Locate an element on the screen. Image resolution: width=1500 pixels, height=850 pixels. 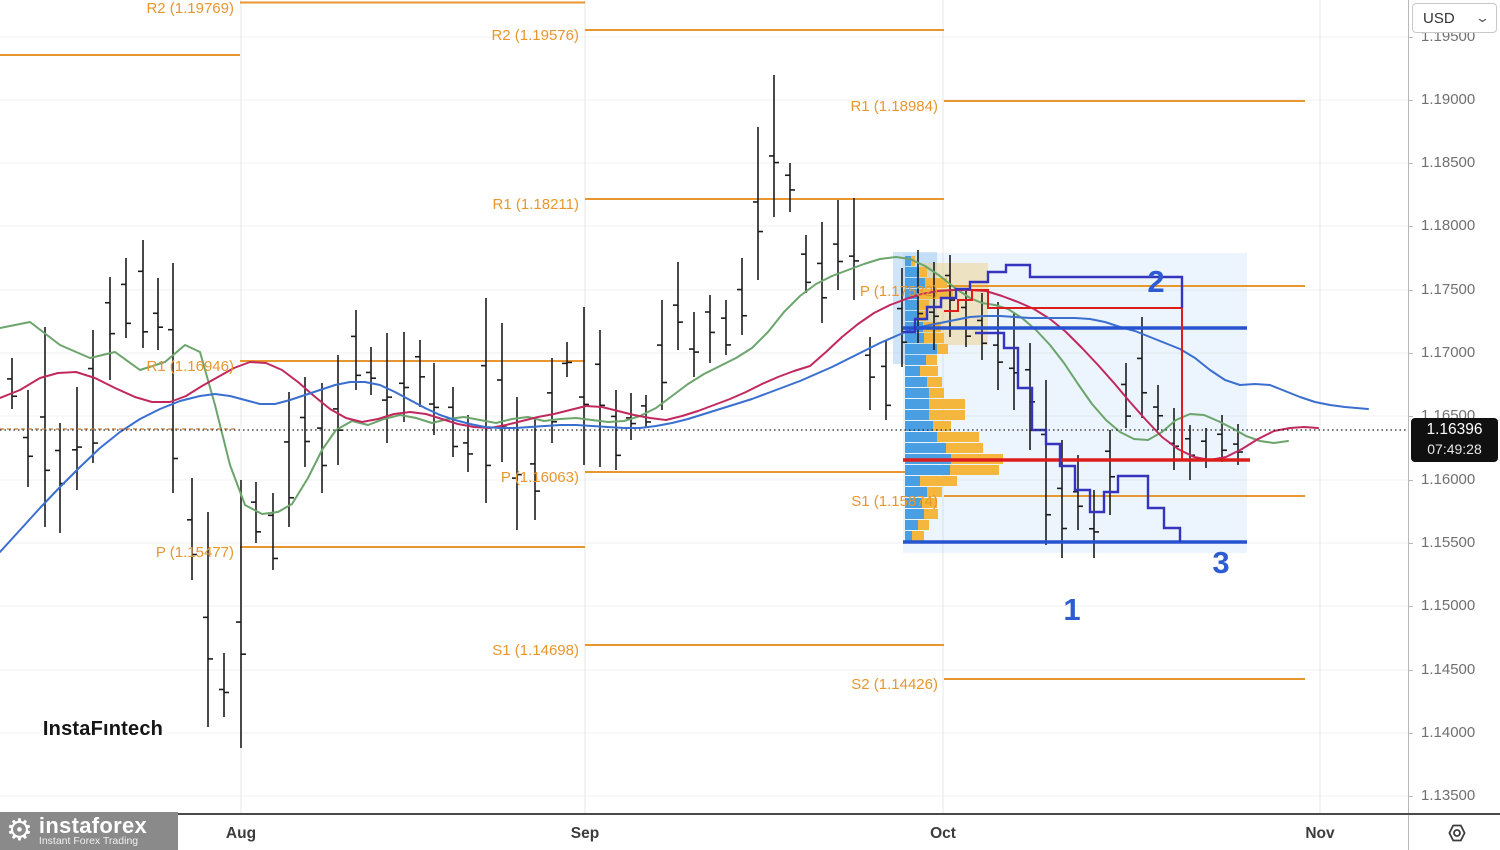
price-axis-label: 1.17500 is located at coordinates (1448, 289).